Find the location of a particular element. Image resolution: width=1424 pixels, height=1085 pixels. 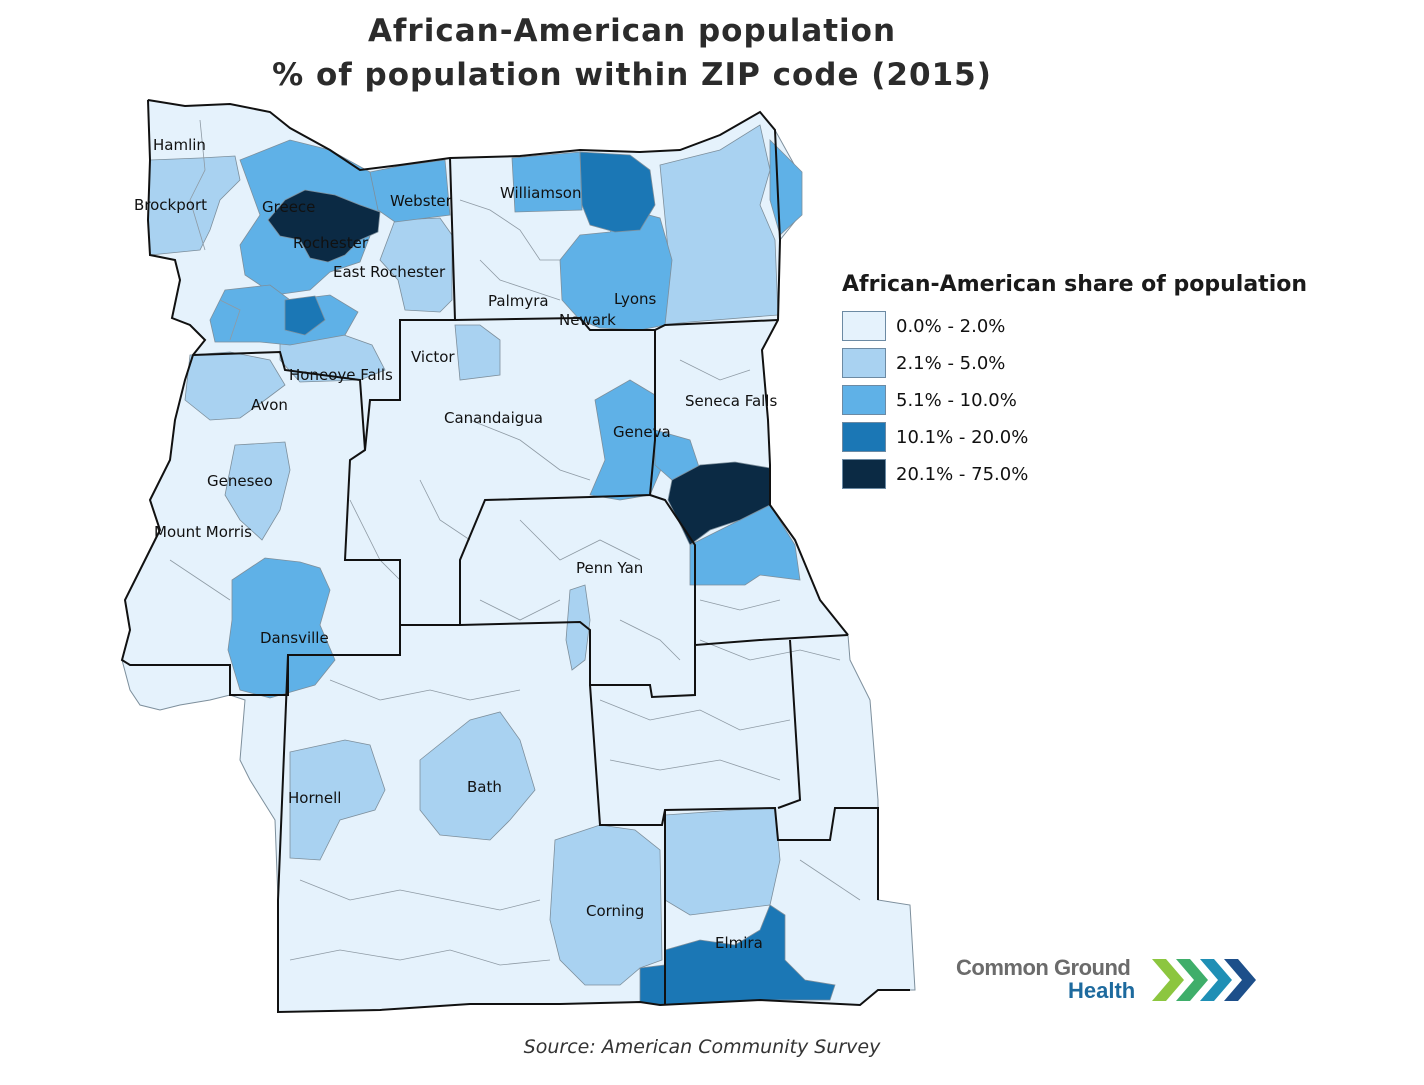

label-penn-yan: Penn Yan is located at coordinates (609, 568).